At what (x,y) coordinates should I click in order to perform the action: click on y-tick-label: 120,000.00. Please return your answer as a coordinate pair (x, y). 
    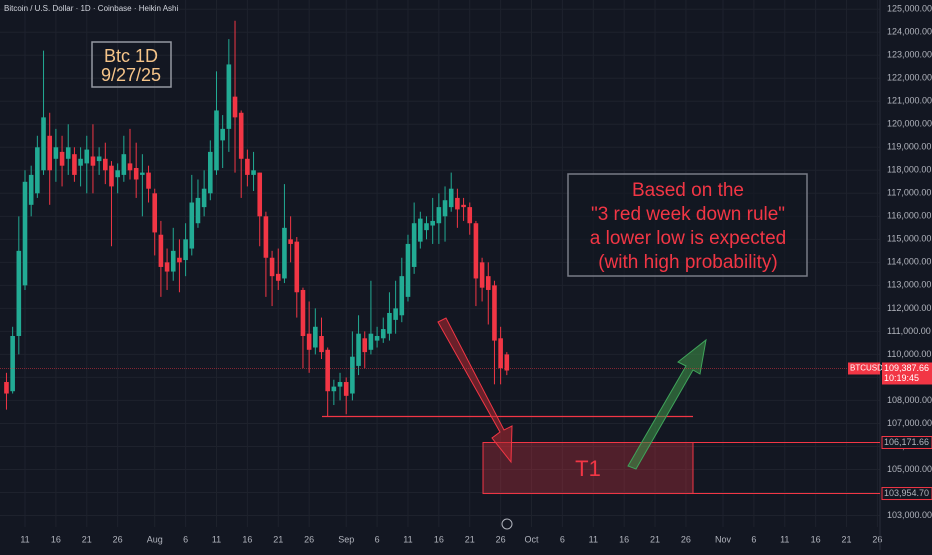
    Looking at the image, I should click on (909, 124).